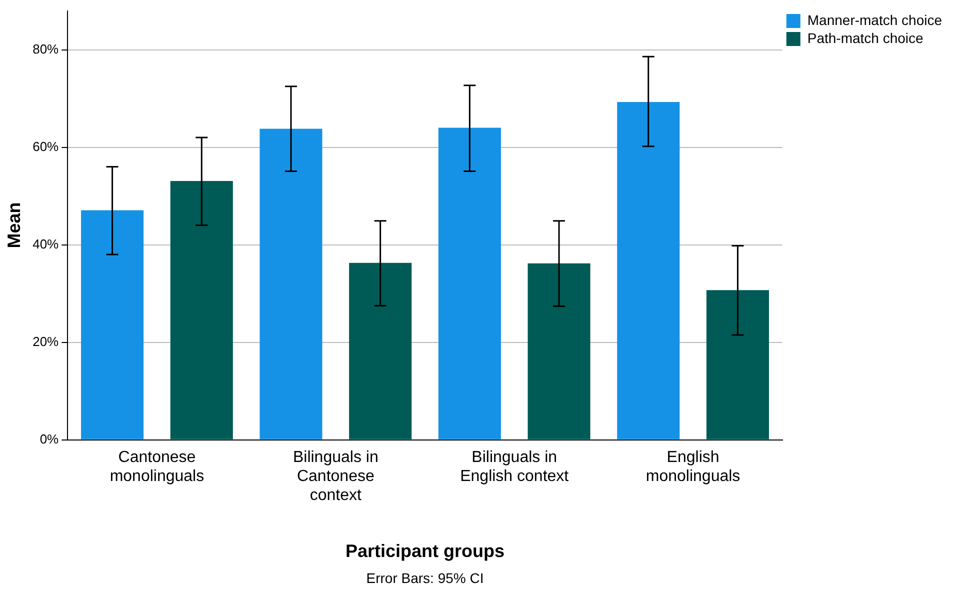 The width and height of the screenshot is (957, 595). What do you see at coordinates (335, 476) in the screenshot?
I see `x-tick-label: Bilinguals in Cantonese context` at bounding box center [335, 476].